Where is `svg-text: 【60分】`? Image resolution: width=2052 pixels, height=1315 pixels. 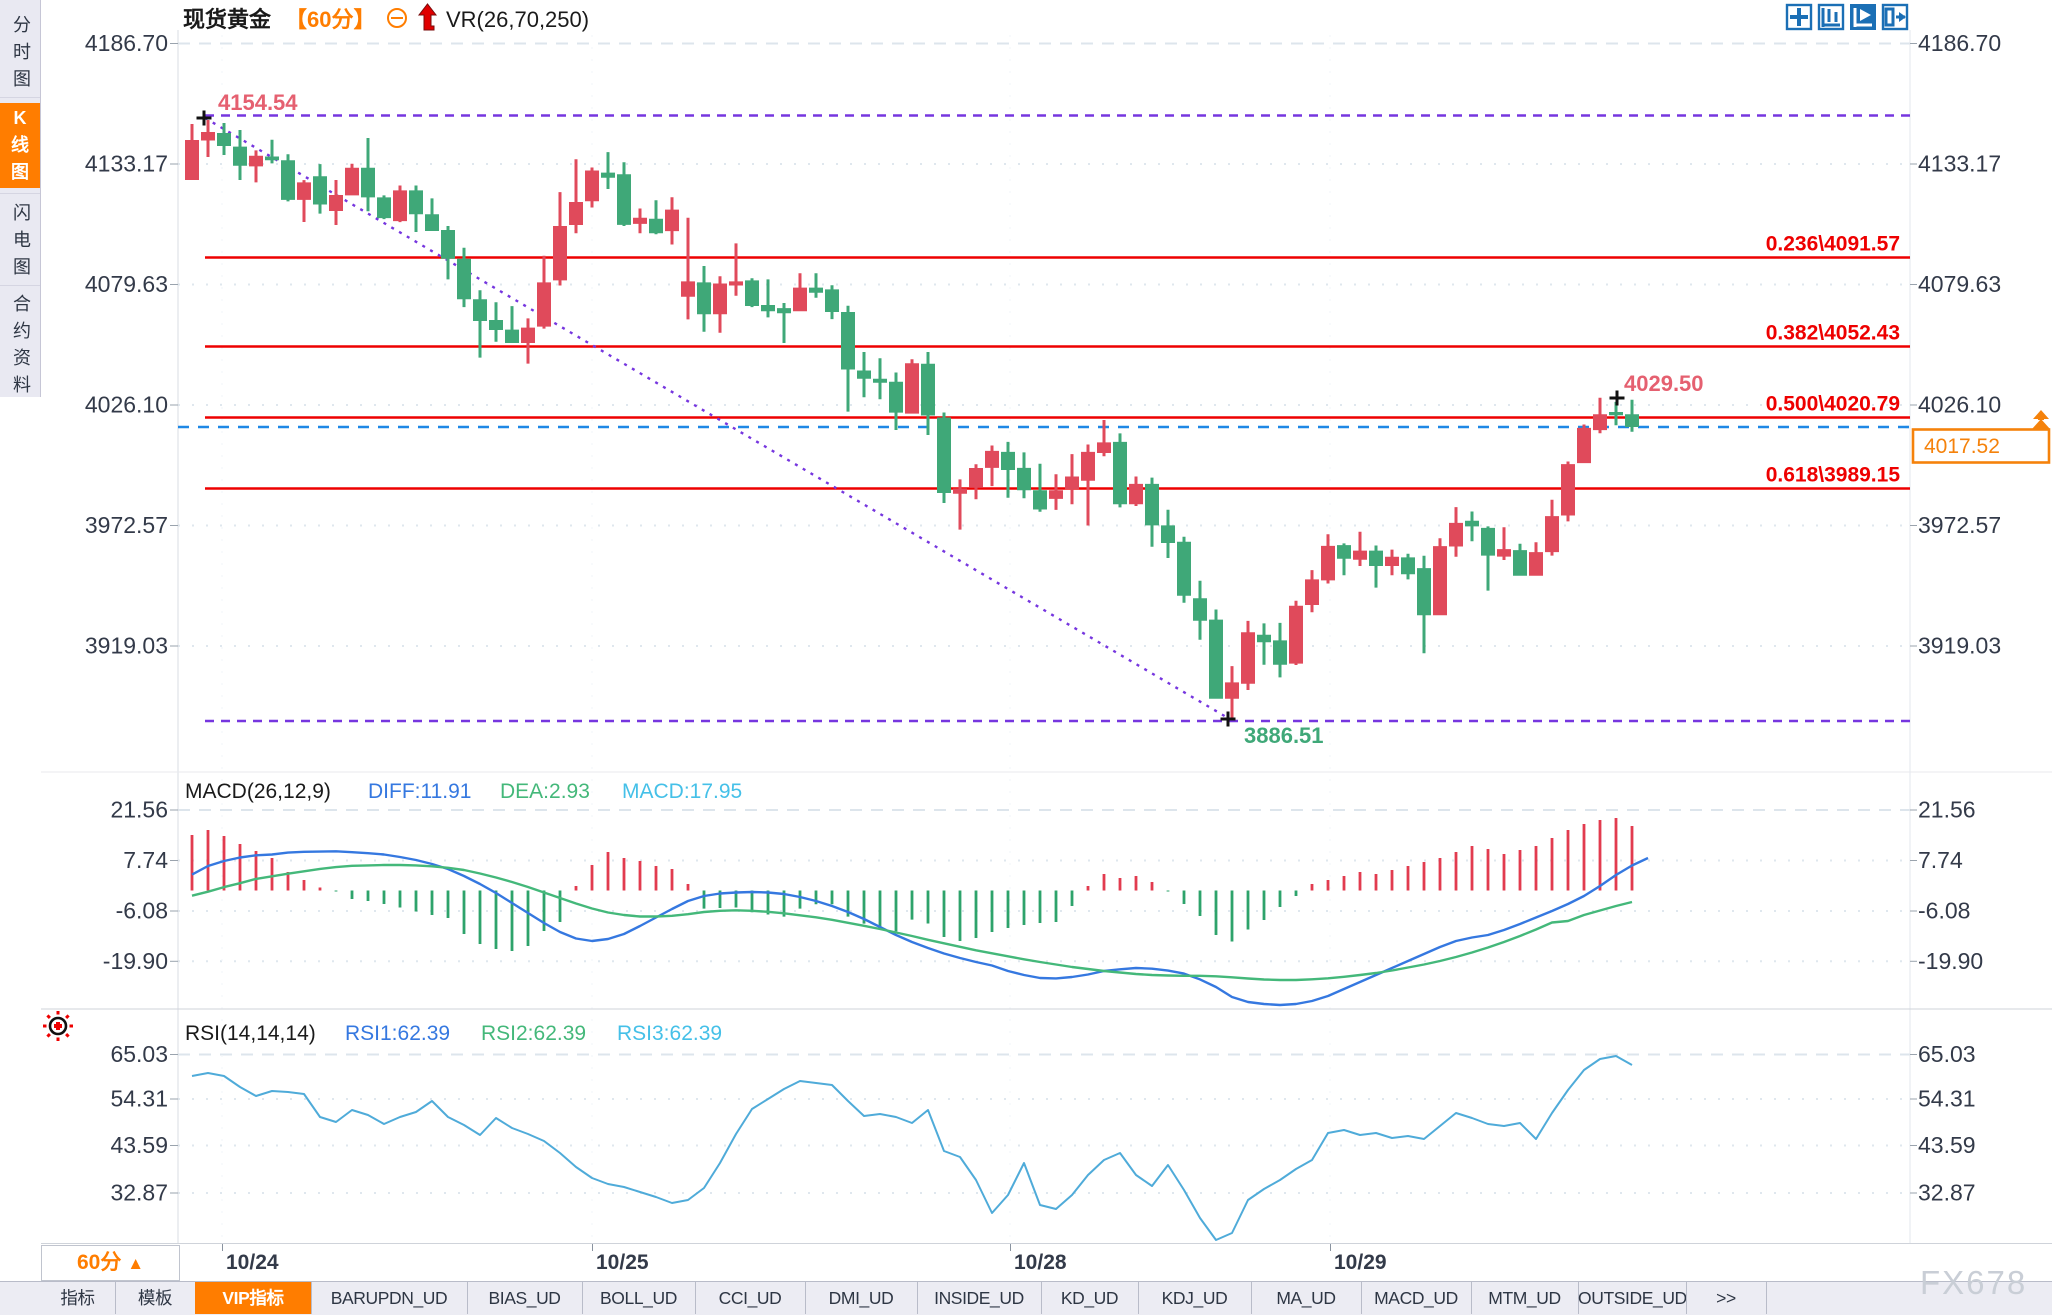 svg-text: 【60分】 is located at coordinates (330, 19).